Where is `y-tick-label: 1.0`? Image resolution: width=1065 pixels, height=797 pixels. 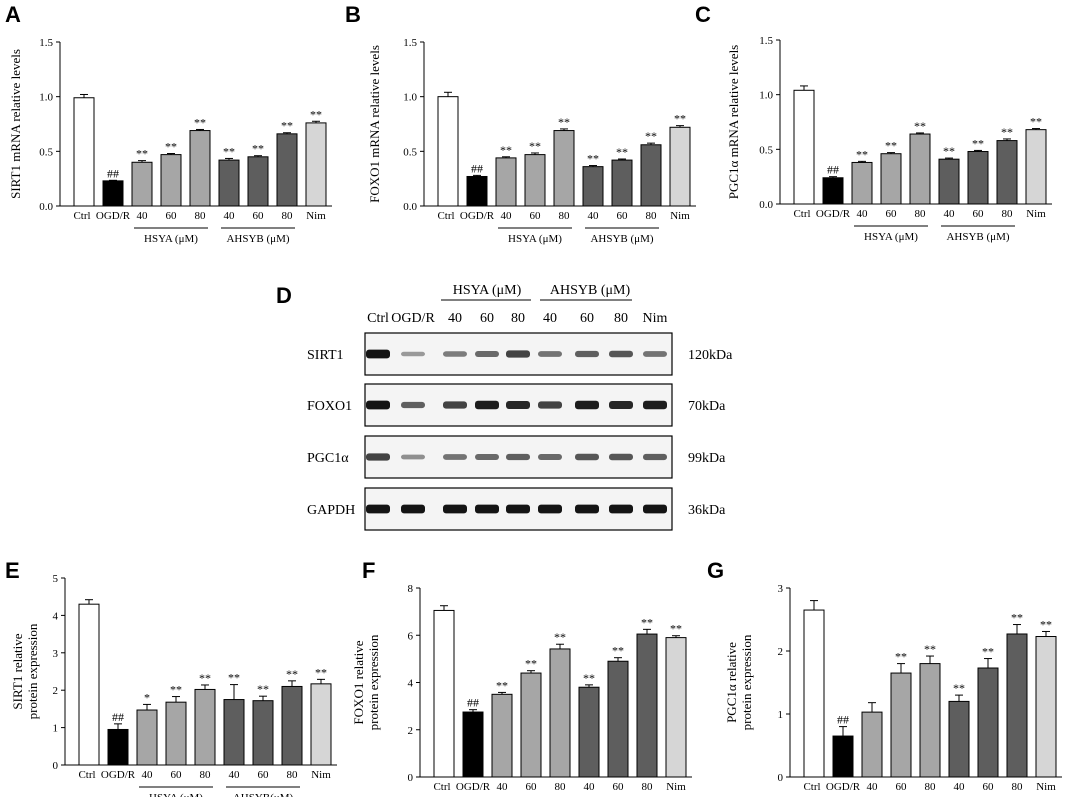 y-tick-label: 1.0 is located at coordinates (46, 98).